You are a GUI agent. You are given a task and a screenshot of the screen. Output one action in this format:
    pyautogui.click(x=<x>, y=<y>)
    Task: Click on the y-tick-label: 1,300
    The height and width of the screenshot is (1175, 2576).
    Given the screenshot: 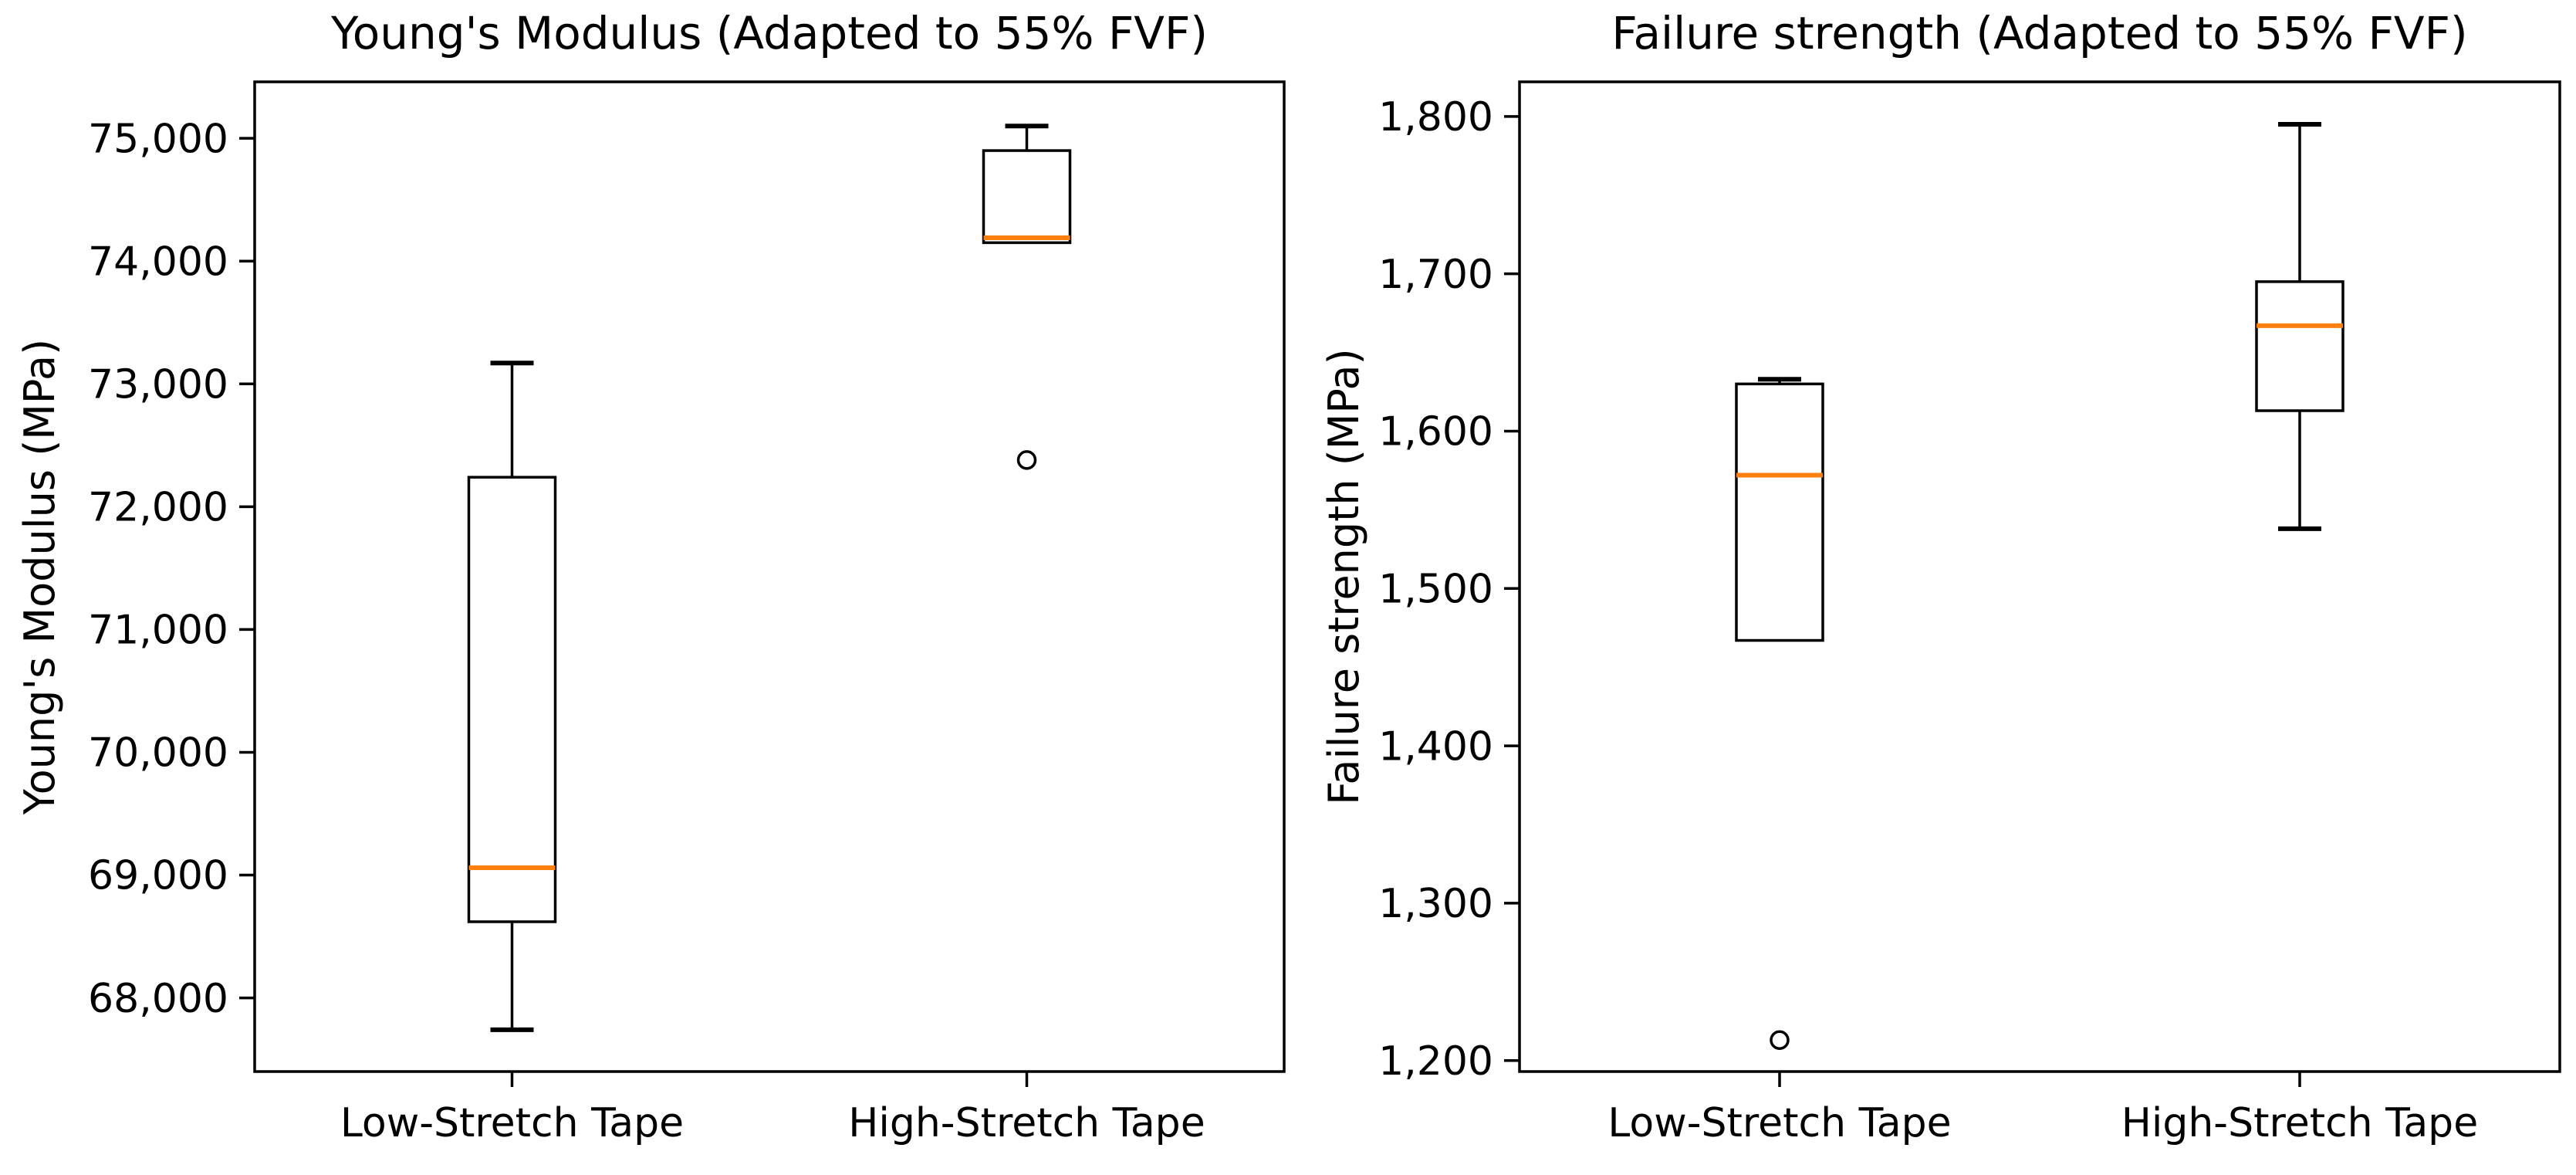 What is the action you would take?
    pyautogui.click(x=1435, y=904)
    